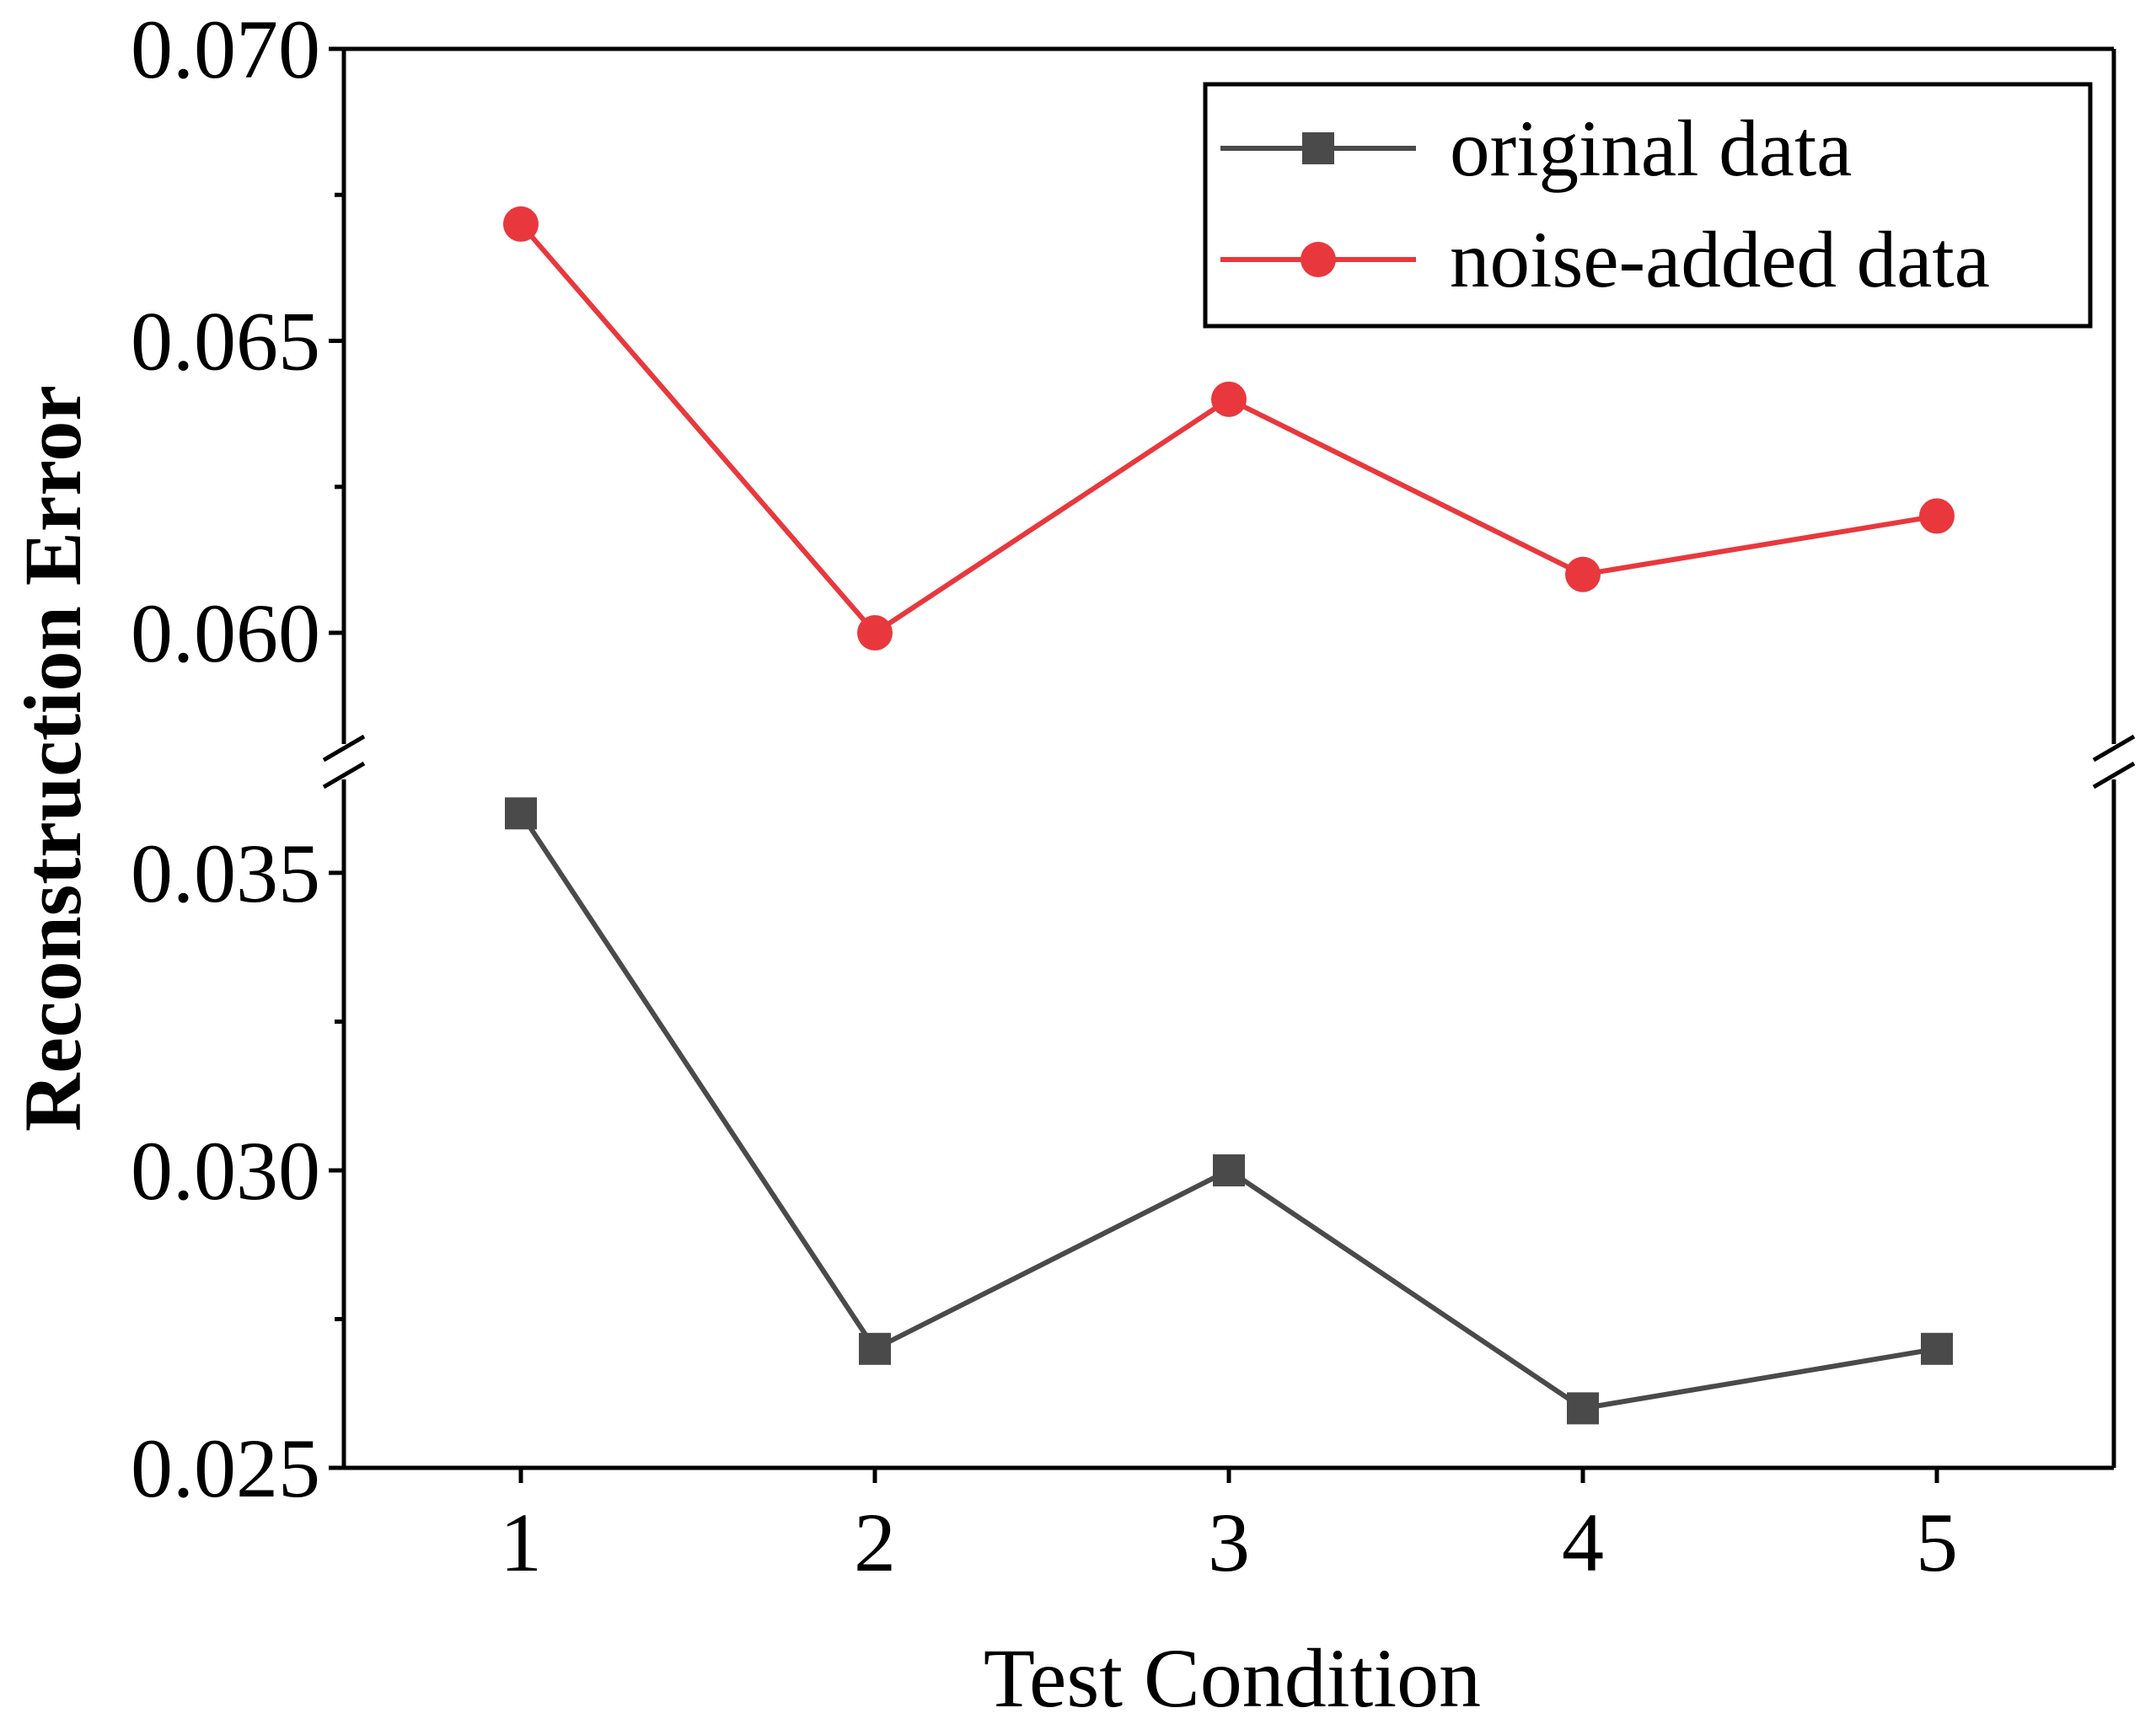 Image resolution: width=2156 pixels, height=1724 pixels. What do you see at coordinates (1232, 1678) in the screenshot?
I see `x-axis-title: Test Condition` at bounding box center [1232, 1678].